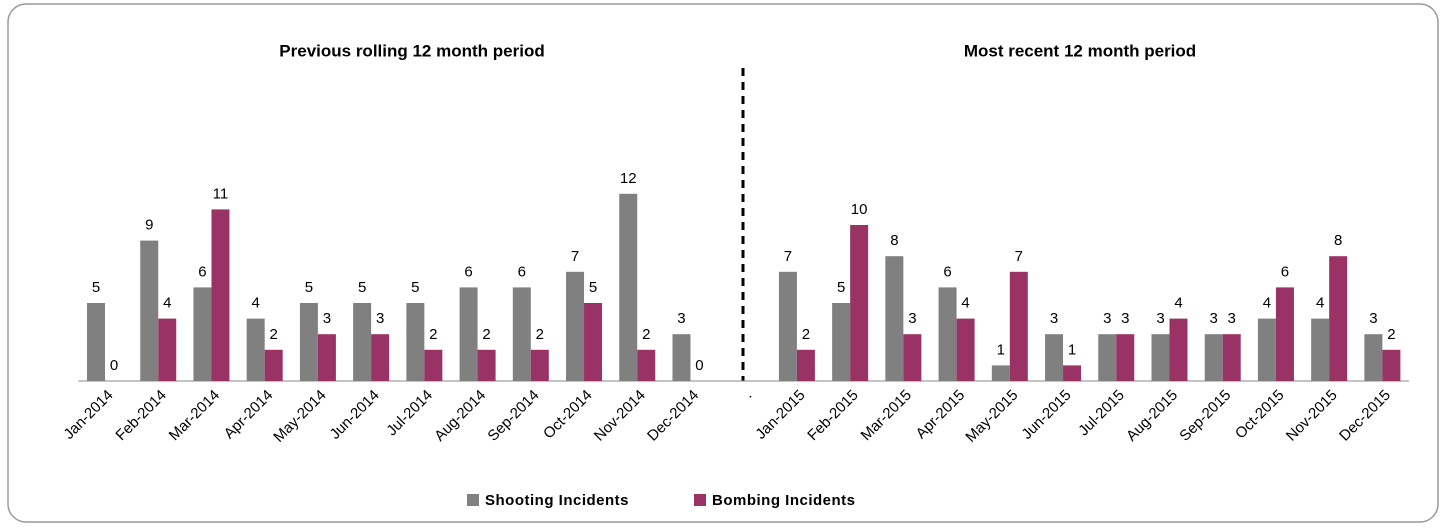 This screenshot has height=529, width=1444. I want to click on data-label: 12, so click(628, 178).